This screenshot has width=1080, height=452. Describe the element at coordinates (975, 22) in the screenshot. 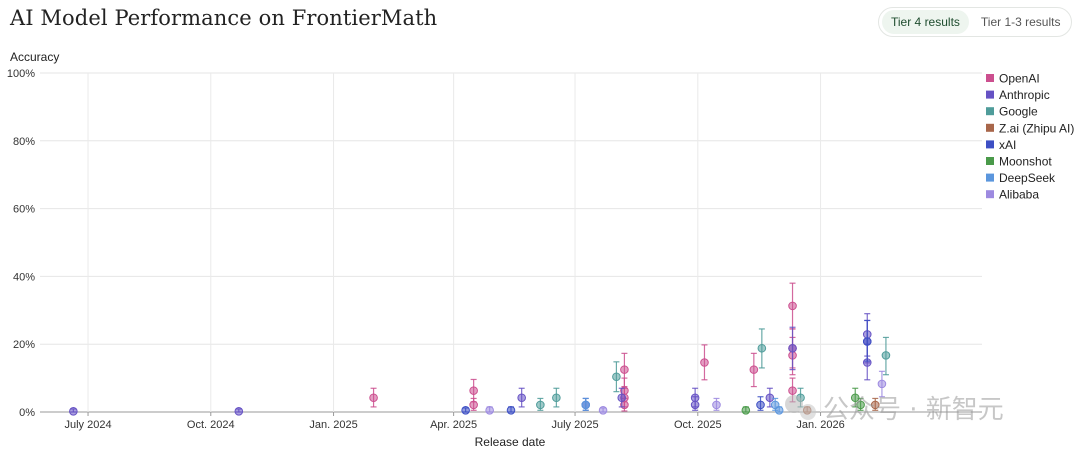

I see `results-tab-group: Tier 4 results Tier 1-3 results` at that location.